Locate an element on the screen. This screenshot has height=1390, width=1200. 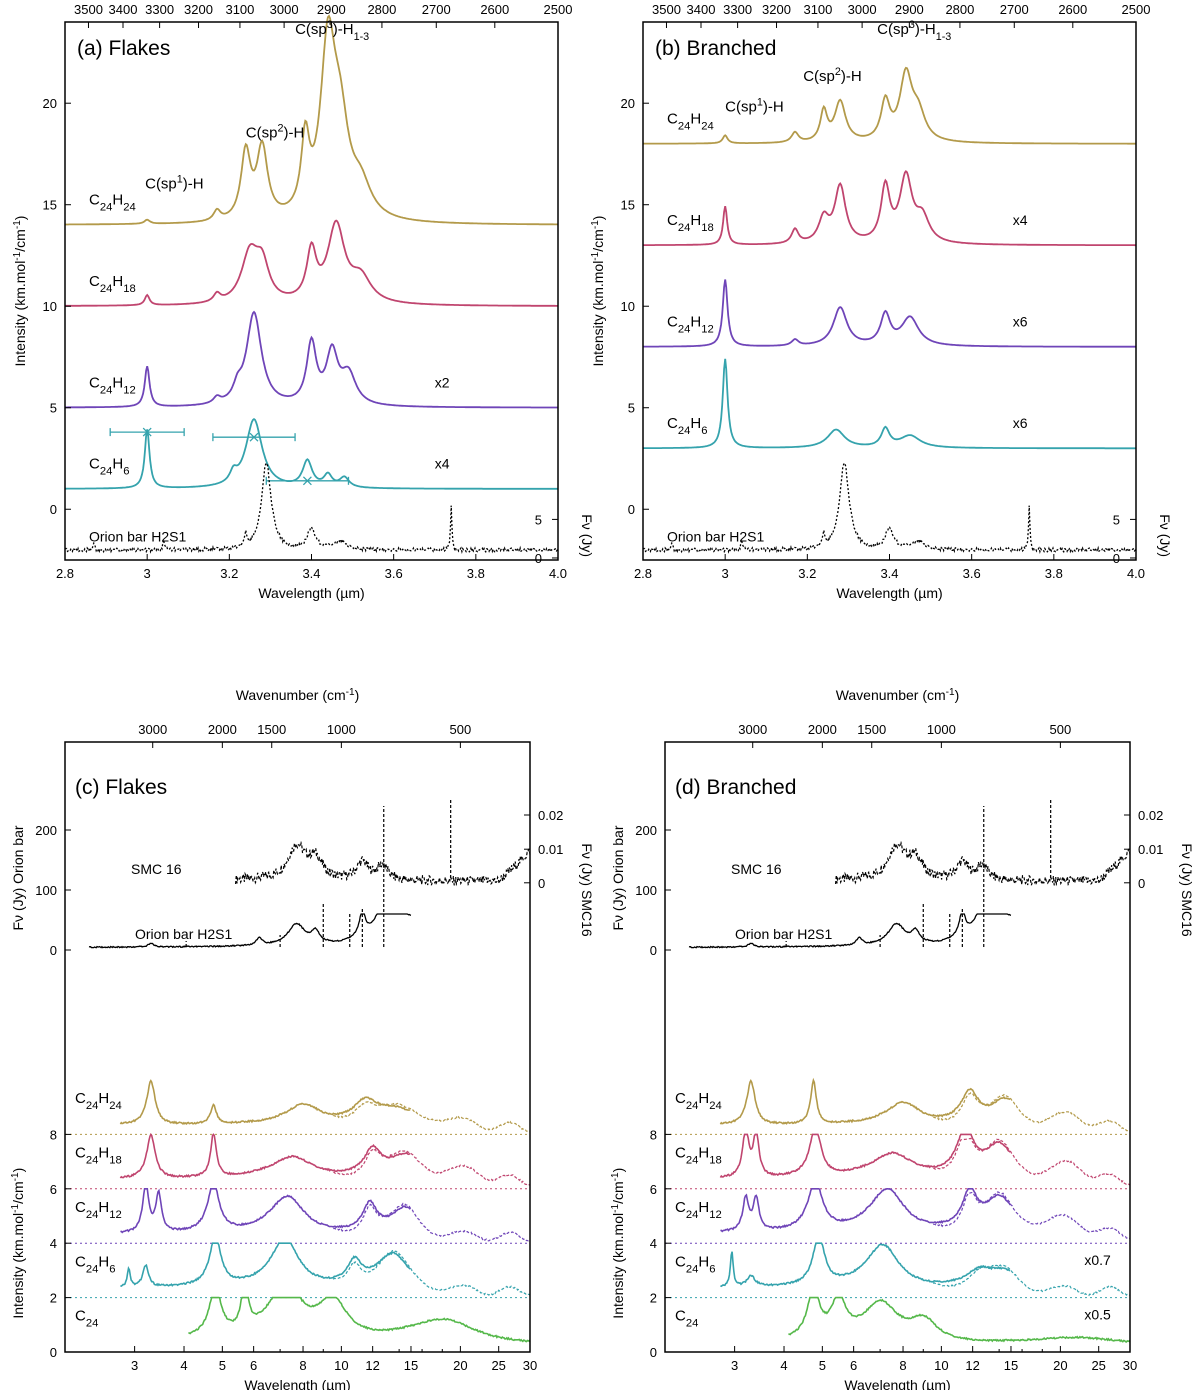
x-tick-label: 5 is located at coordinates (222, 1365).